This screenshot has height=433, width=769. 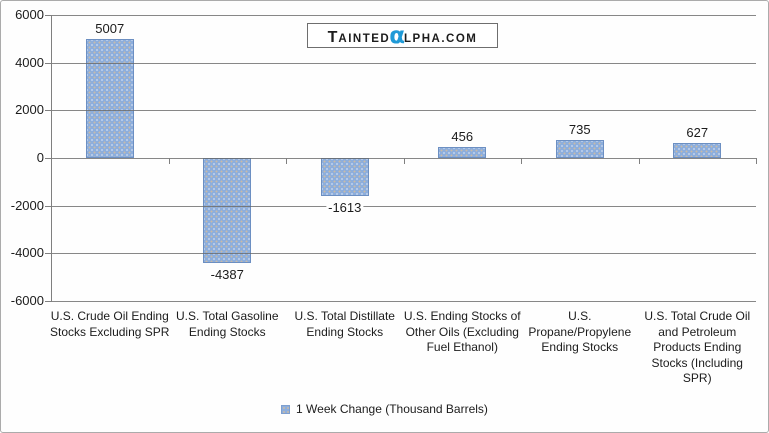 I want to click on data-label-4: 735, so click(x=579, y=130).